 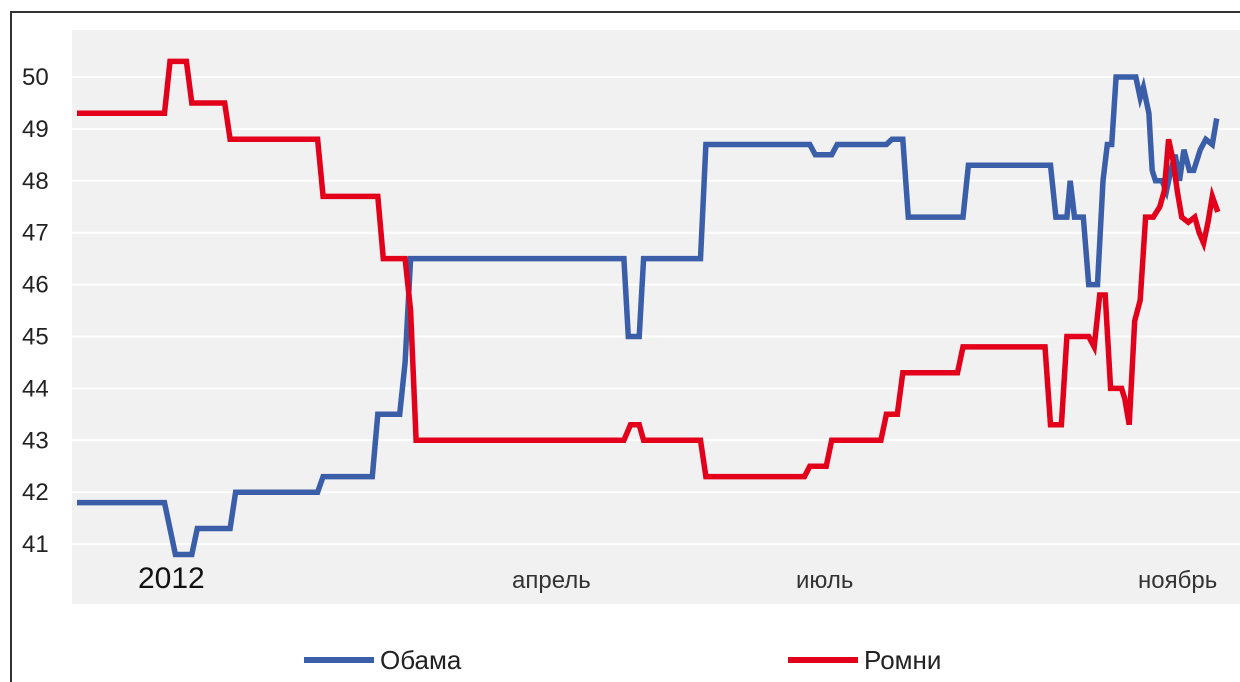 I want to click on y-tick-label: 44, so click(x=35, y=388).